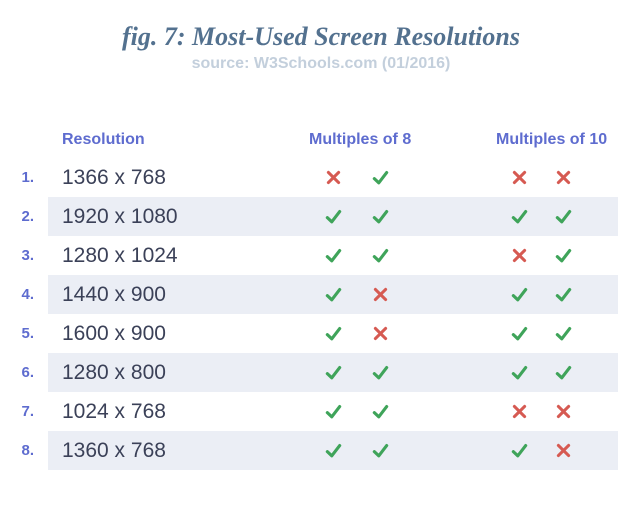 This screenshot has width=642, height=520. I want to click on table-row: 4. 1440 x 900, so click(321, 294).